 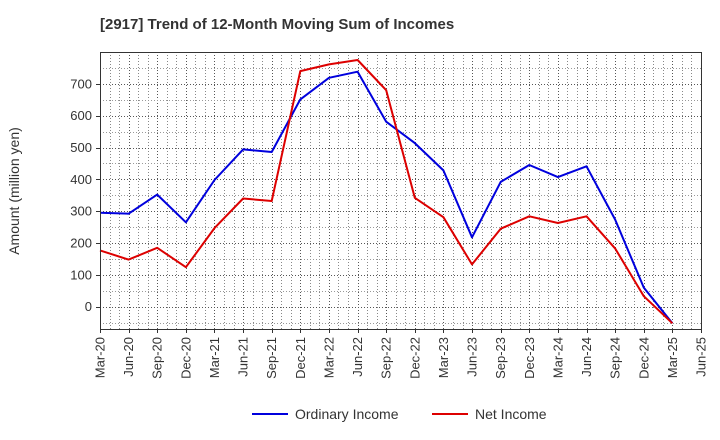 What do you see at coordinates (271, 358) in the screenshot?
I see `x-tick-label: Sep-21` at bounding box center [271, 358].